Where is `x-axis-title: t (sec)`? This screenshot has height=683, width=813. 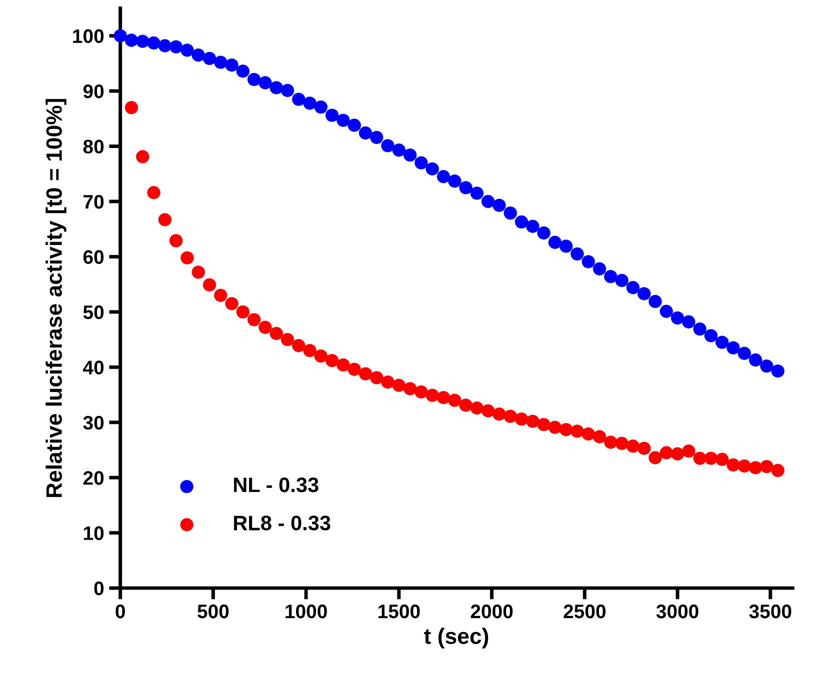
x-axis-title: t (sec) is located at coordinates (456, 638).